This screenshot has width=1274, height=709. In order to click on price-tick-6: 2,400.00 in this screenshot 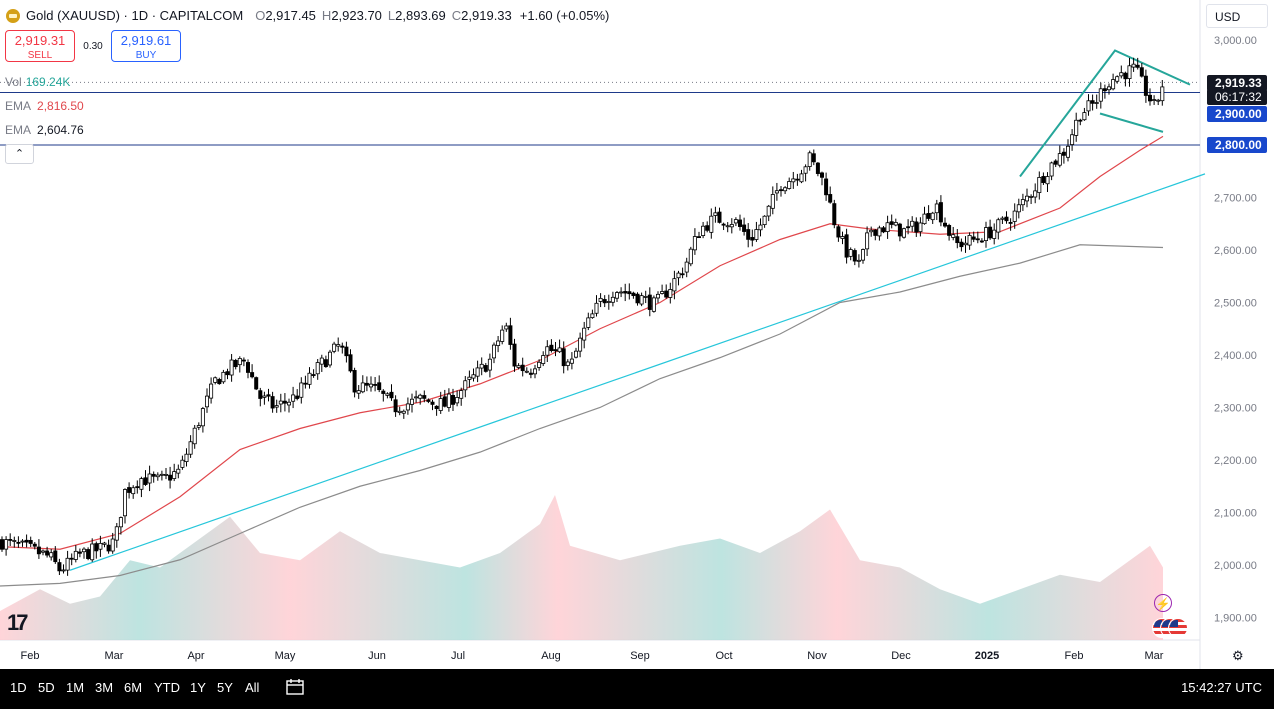, I will do `click(1235, 356)`.